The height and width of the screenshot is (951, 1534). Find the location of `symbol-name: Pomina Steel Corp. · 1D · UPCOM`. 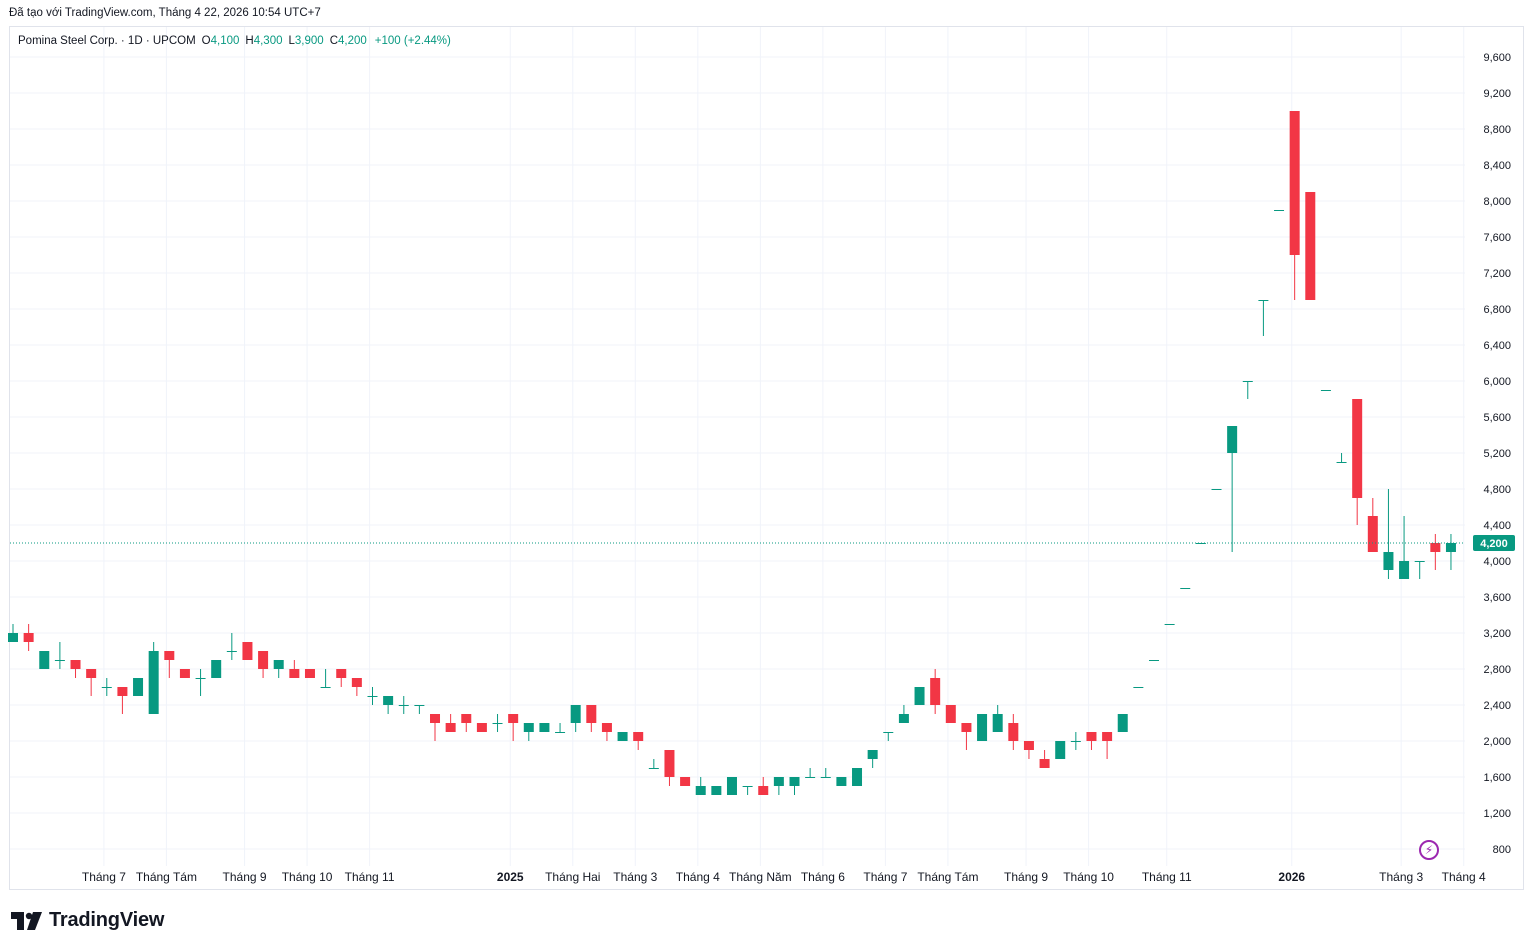

symbol-name: Pomina Steel Corp. · 1D · UPCOM is located at coordinates (107, 41).